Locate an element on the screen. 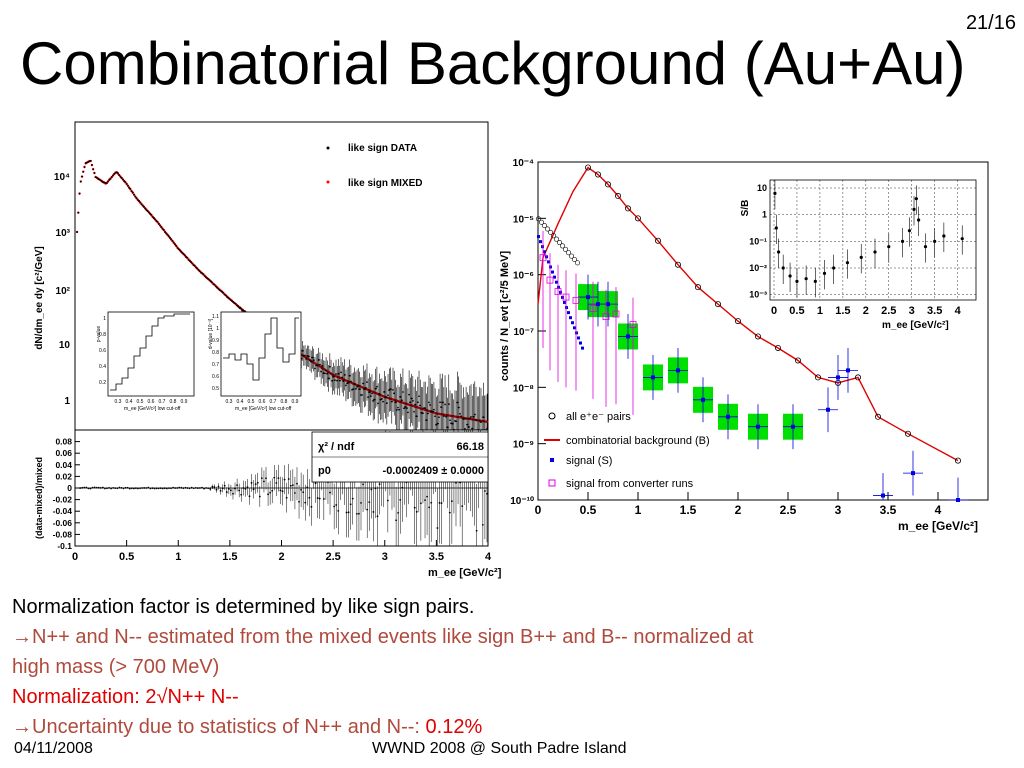 Image resolution: width=1024 pixels, height=768 pixels. left-bottom-ytick: 0.02 is located at coordinates (63, 476).